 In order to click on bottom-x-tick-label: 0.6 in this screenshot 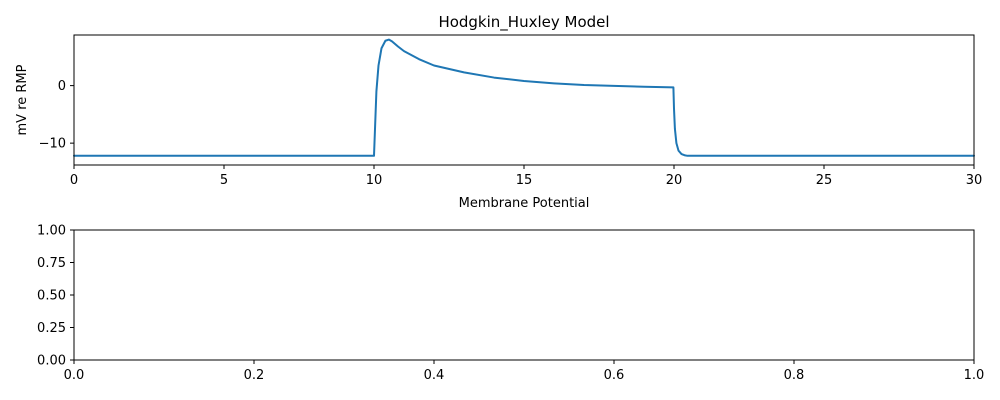, I will do `click(614, 375)`.